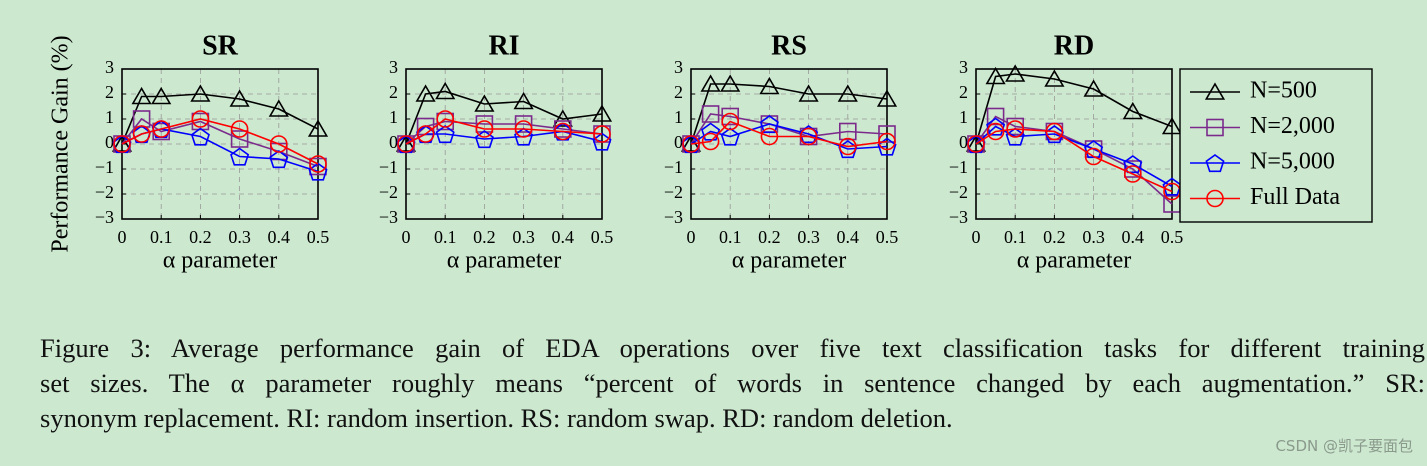  I want to click on legend-label: N=5,000, so click(1292, 162).